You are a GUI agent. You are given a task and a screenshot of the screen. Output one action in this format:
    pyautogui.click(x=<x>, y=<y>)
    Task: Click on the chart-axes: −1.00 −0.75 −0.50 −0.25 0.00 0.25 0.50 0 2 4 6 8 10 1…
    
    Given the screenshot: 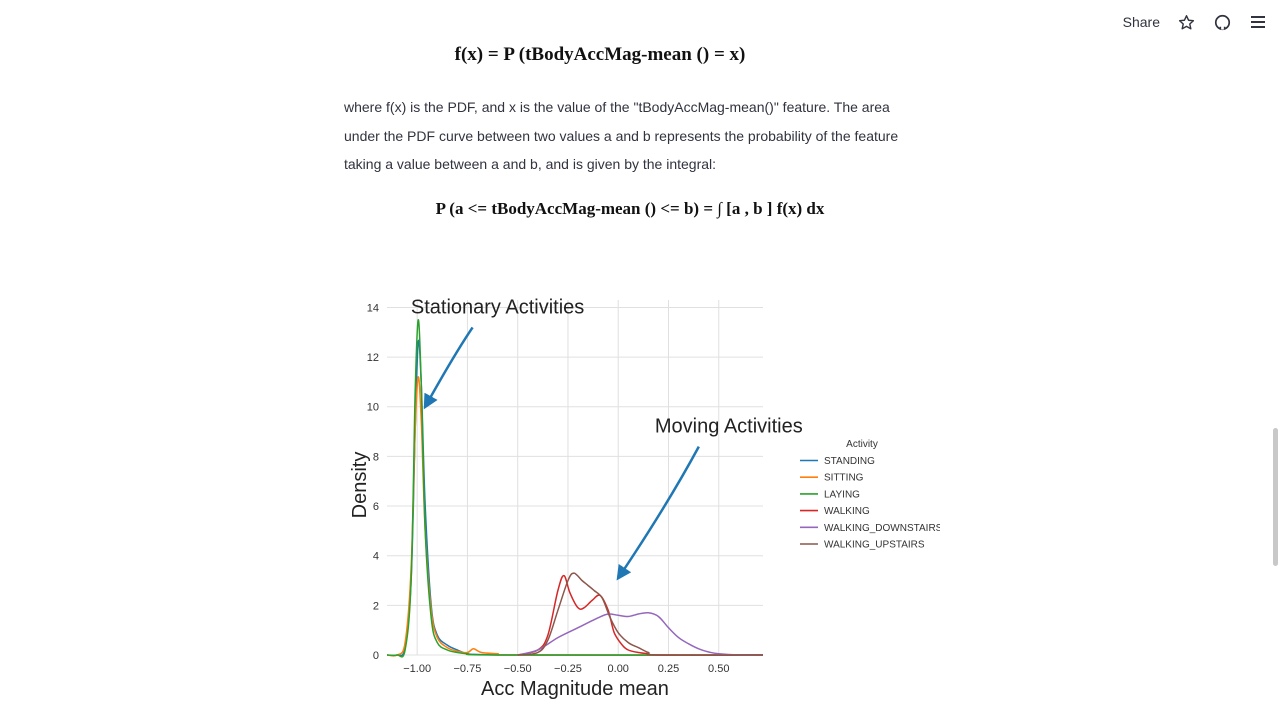 What is the action you would take?
    pyautogui.click(x=548, y=488)
    